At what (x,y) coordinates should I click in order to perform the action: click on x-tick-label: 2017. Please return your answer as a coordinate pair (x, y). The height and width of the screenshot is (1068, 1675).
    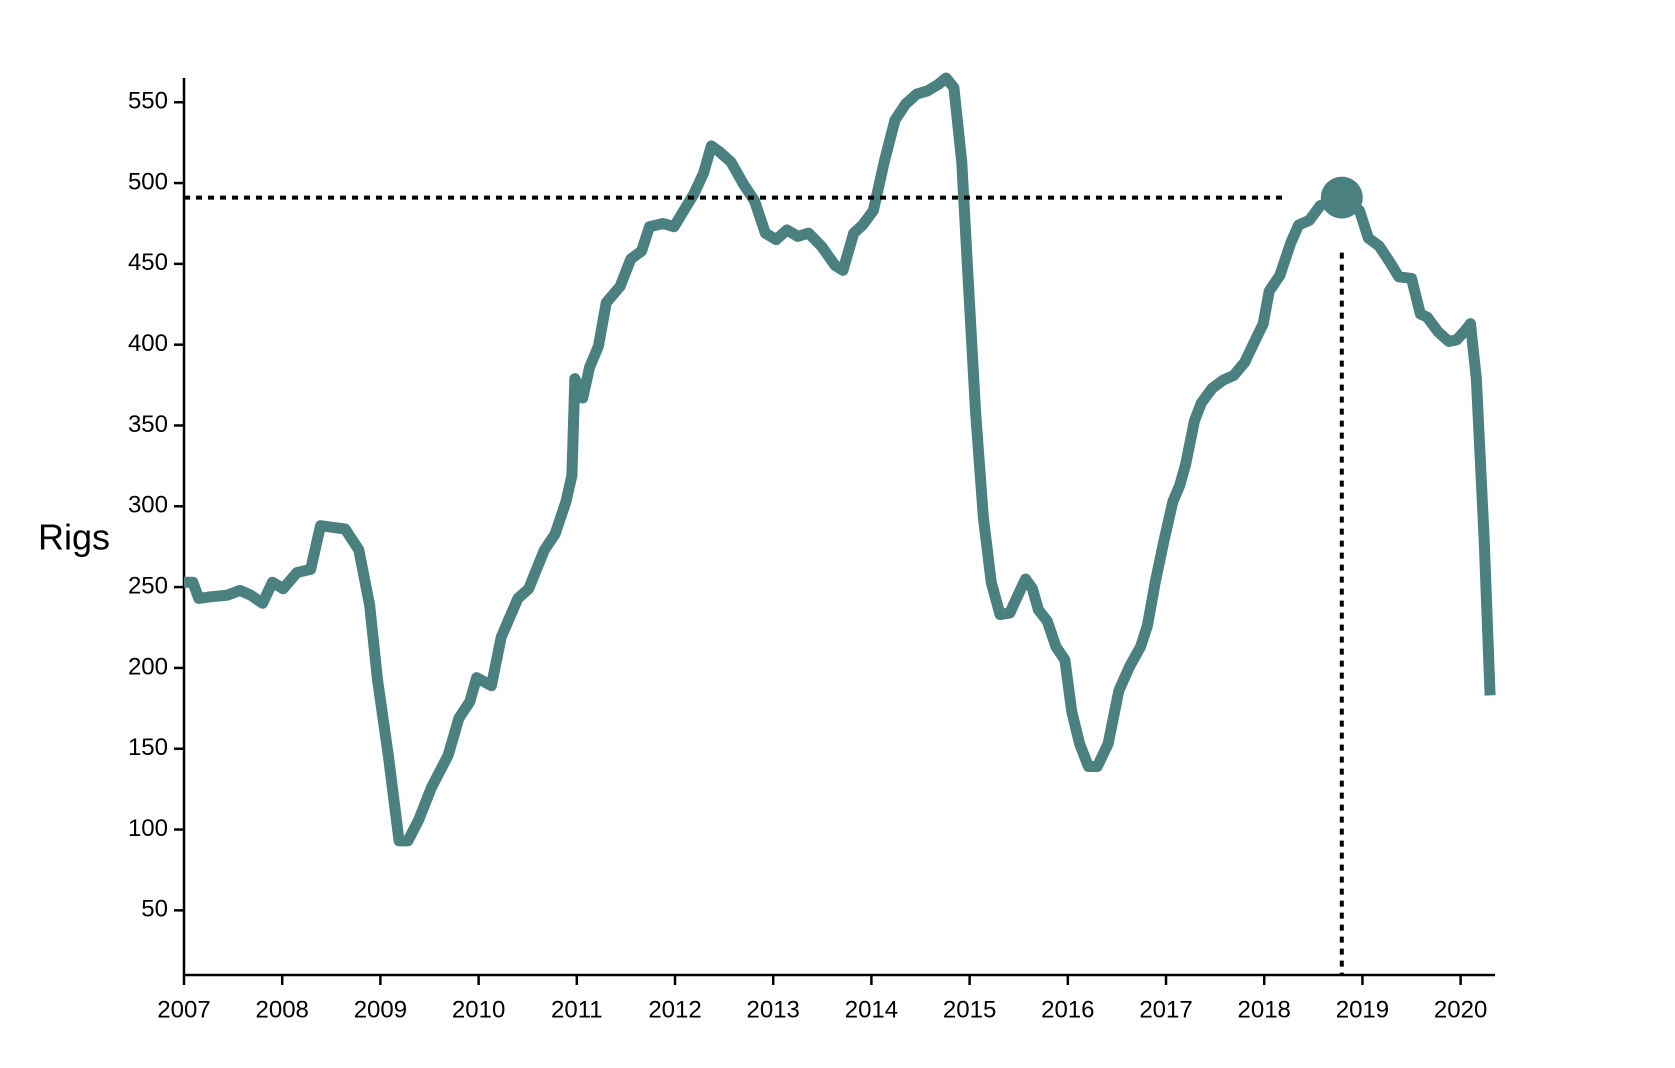
    Looking at the image, I should click on (1165, 1009).